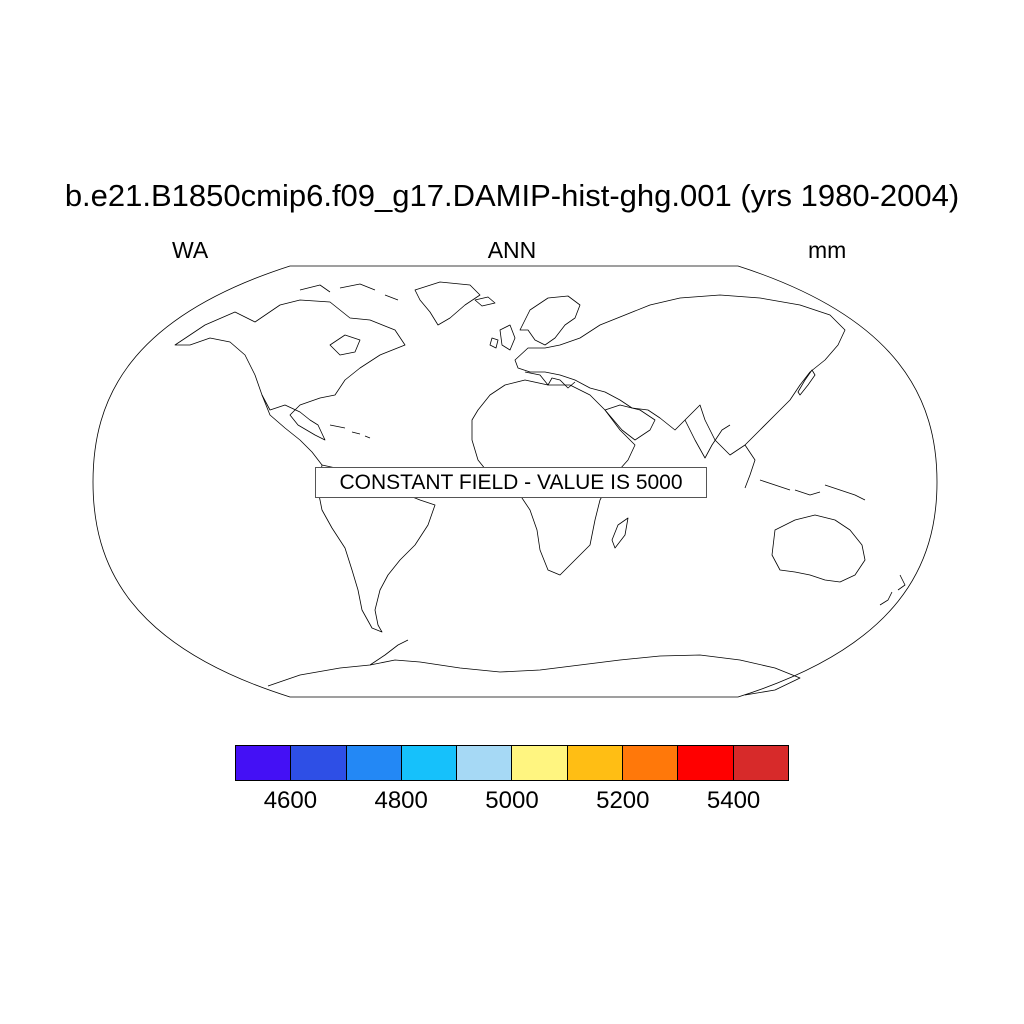  What do you see at coordinates (707, 439) in the screenshot?
I see `india-coast` at bounding box center [707, 439].